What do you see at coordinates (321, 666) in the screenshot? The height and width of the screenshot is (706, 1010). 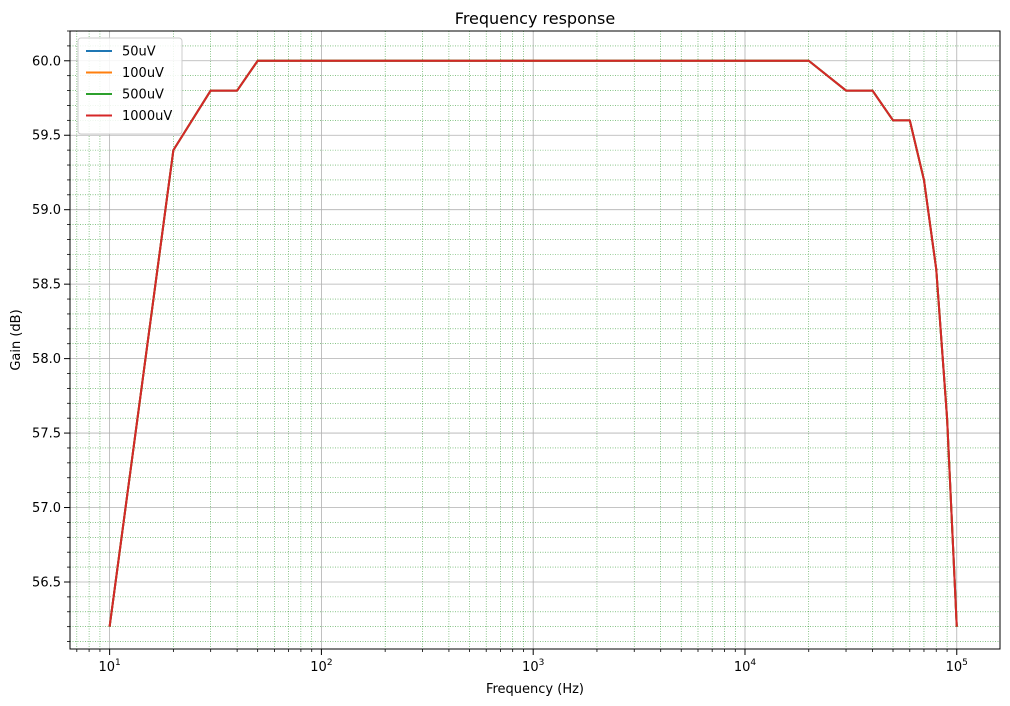 I see `x-tick-label: 10²` at bounding box center [321, 666].